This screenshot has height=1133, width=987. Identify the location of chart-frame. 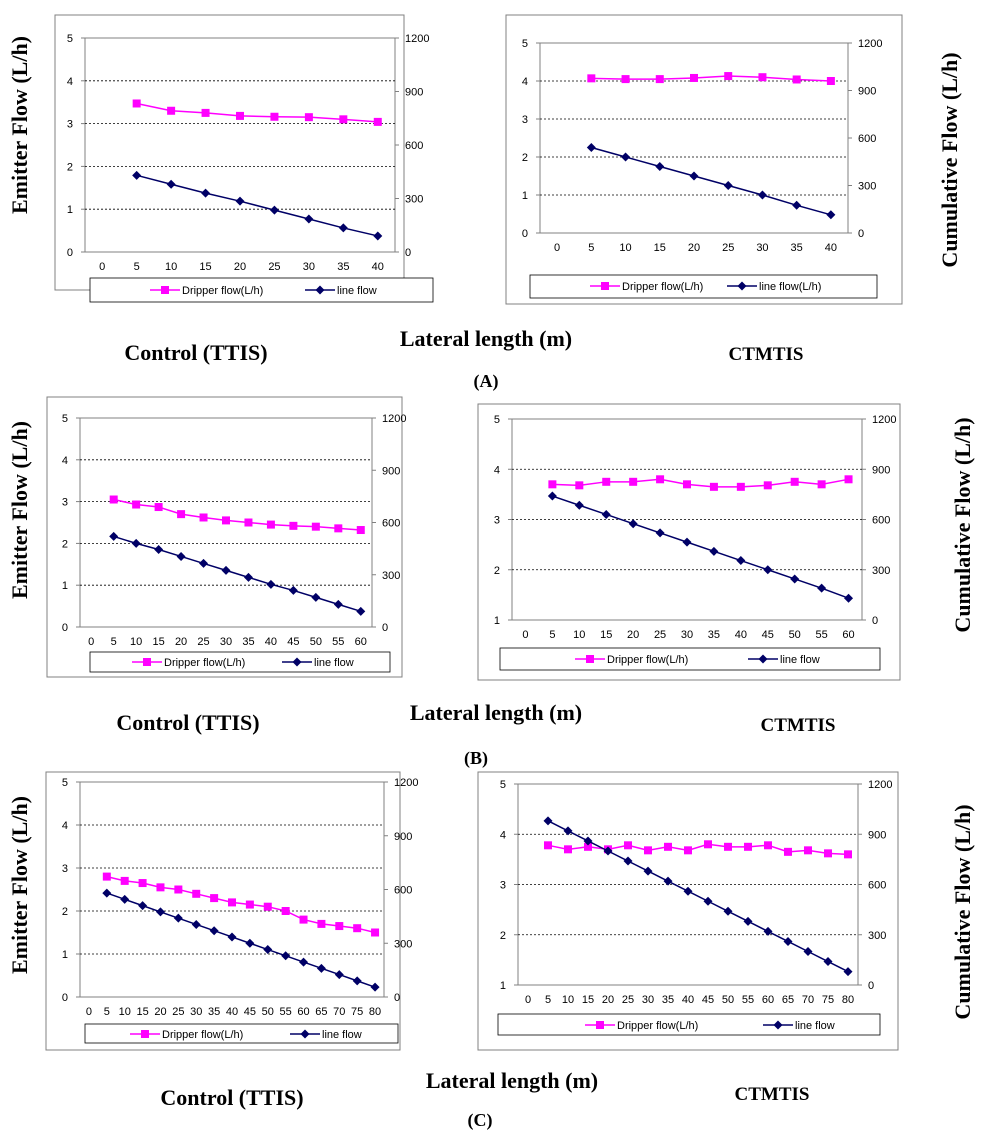
(224, 537).